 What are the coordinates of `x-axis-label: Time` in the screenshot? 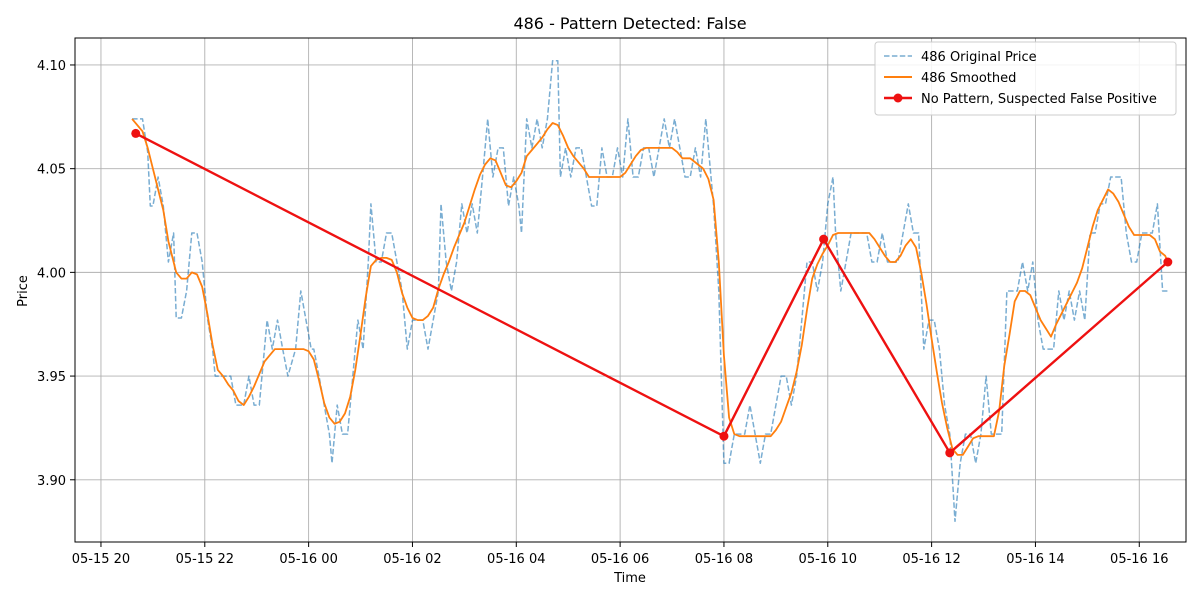 It's located at (629, 578).